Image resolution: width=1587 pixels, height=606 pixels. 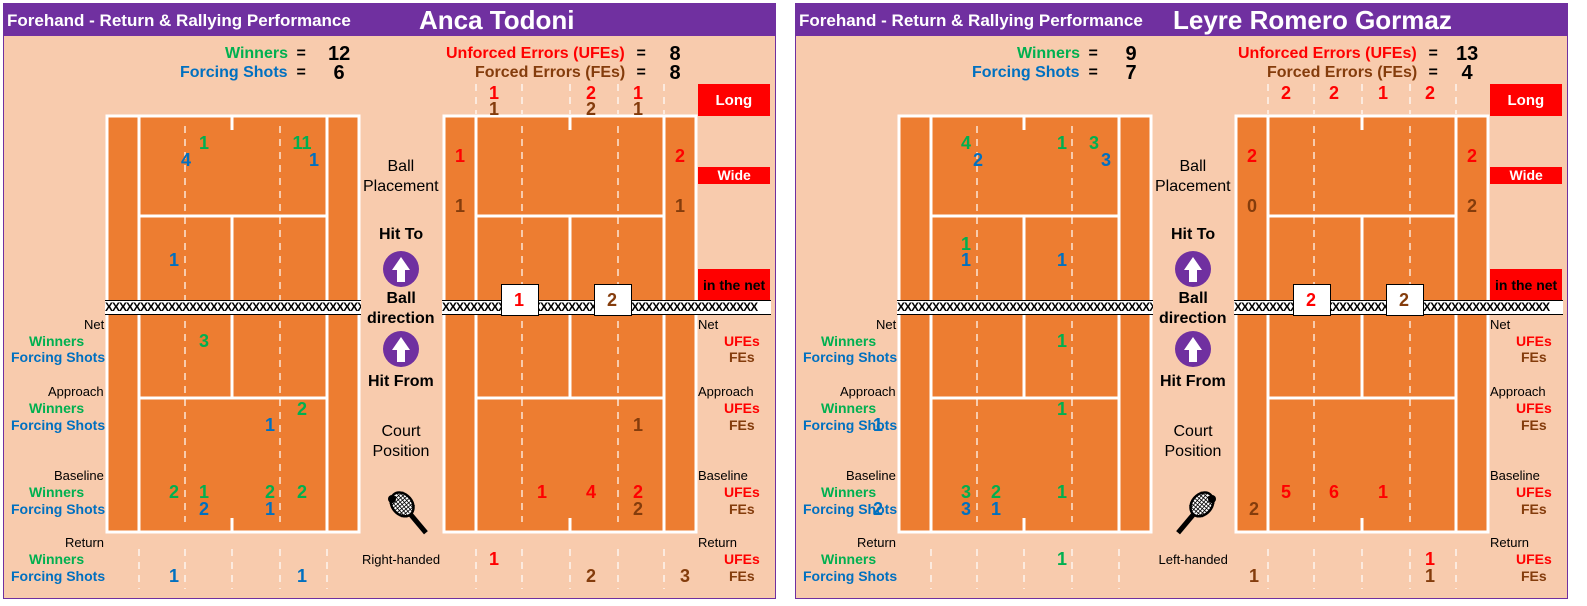 What do you see at coordinates (1327, 53) in the screenshot?
I see `ufes-label: Unforced Errors (UFEs)` at bounding box center [1327, 53].